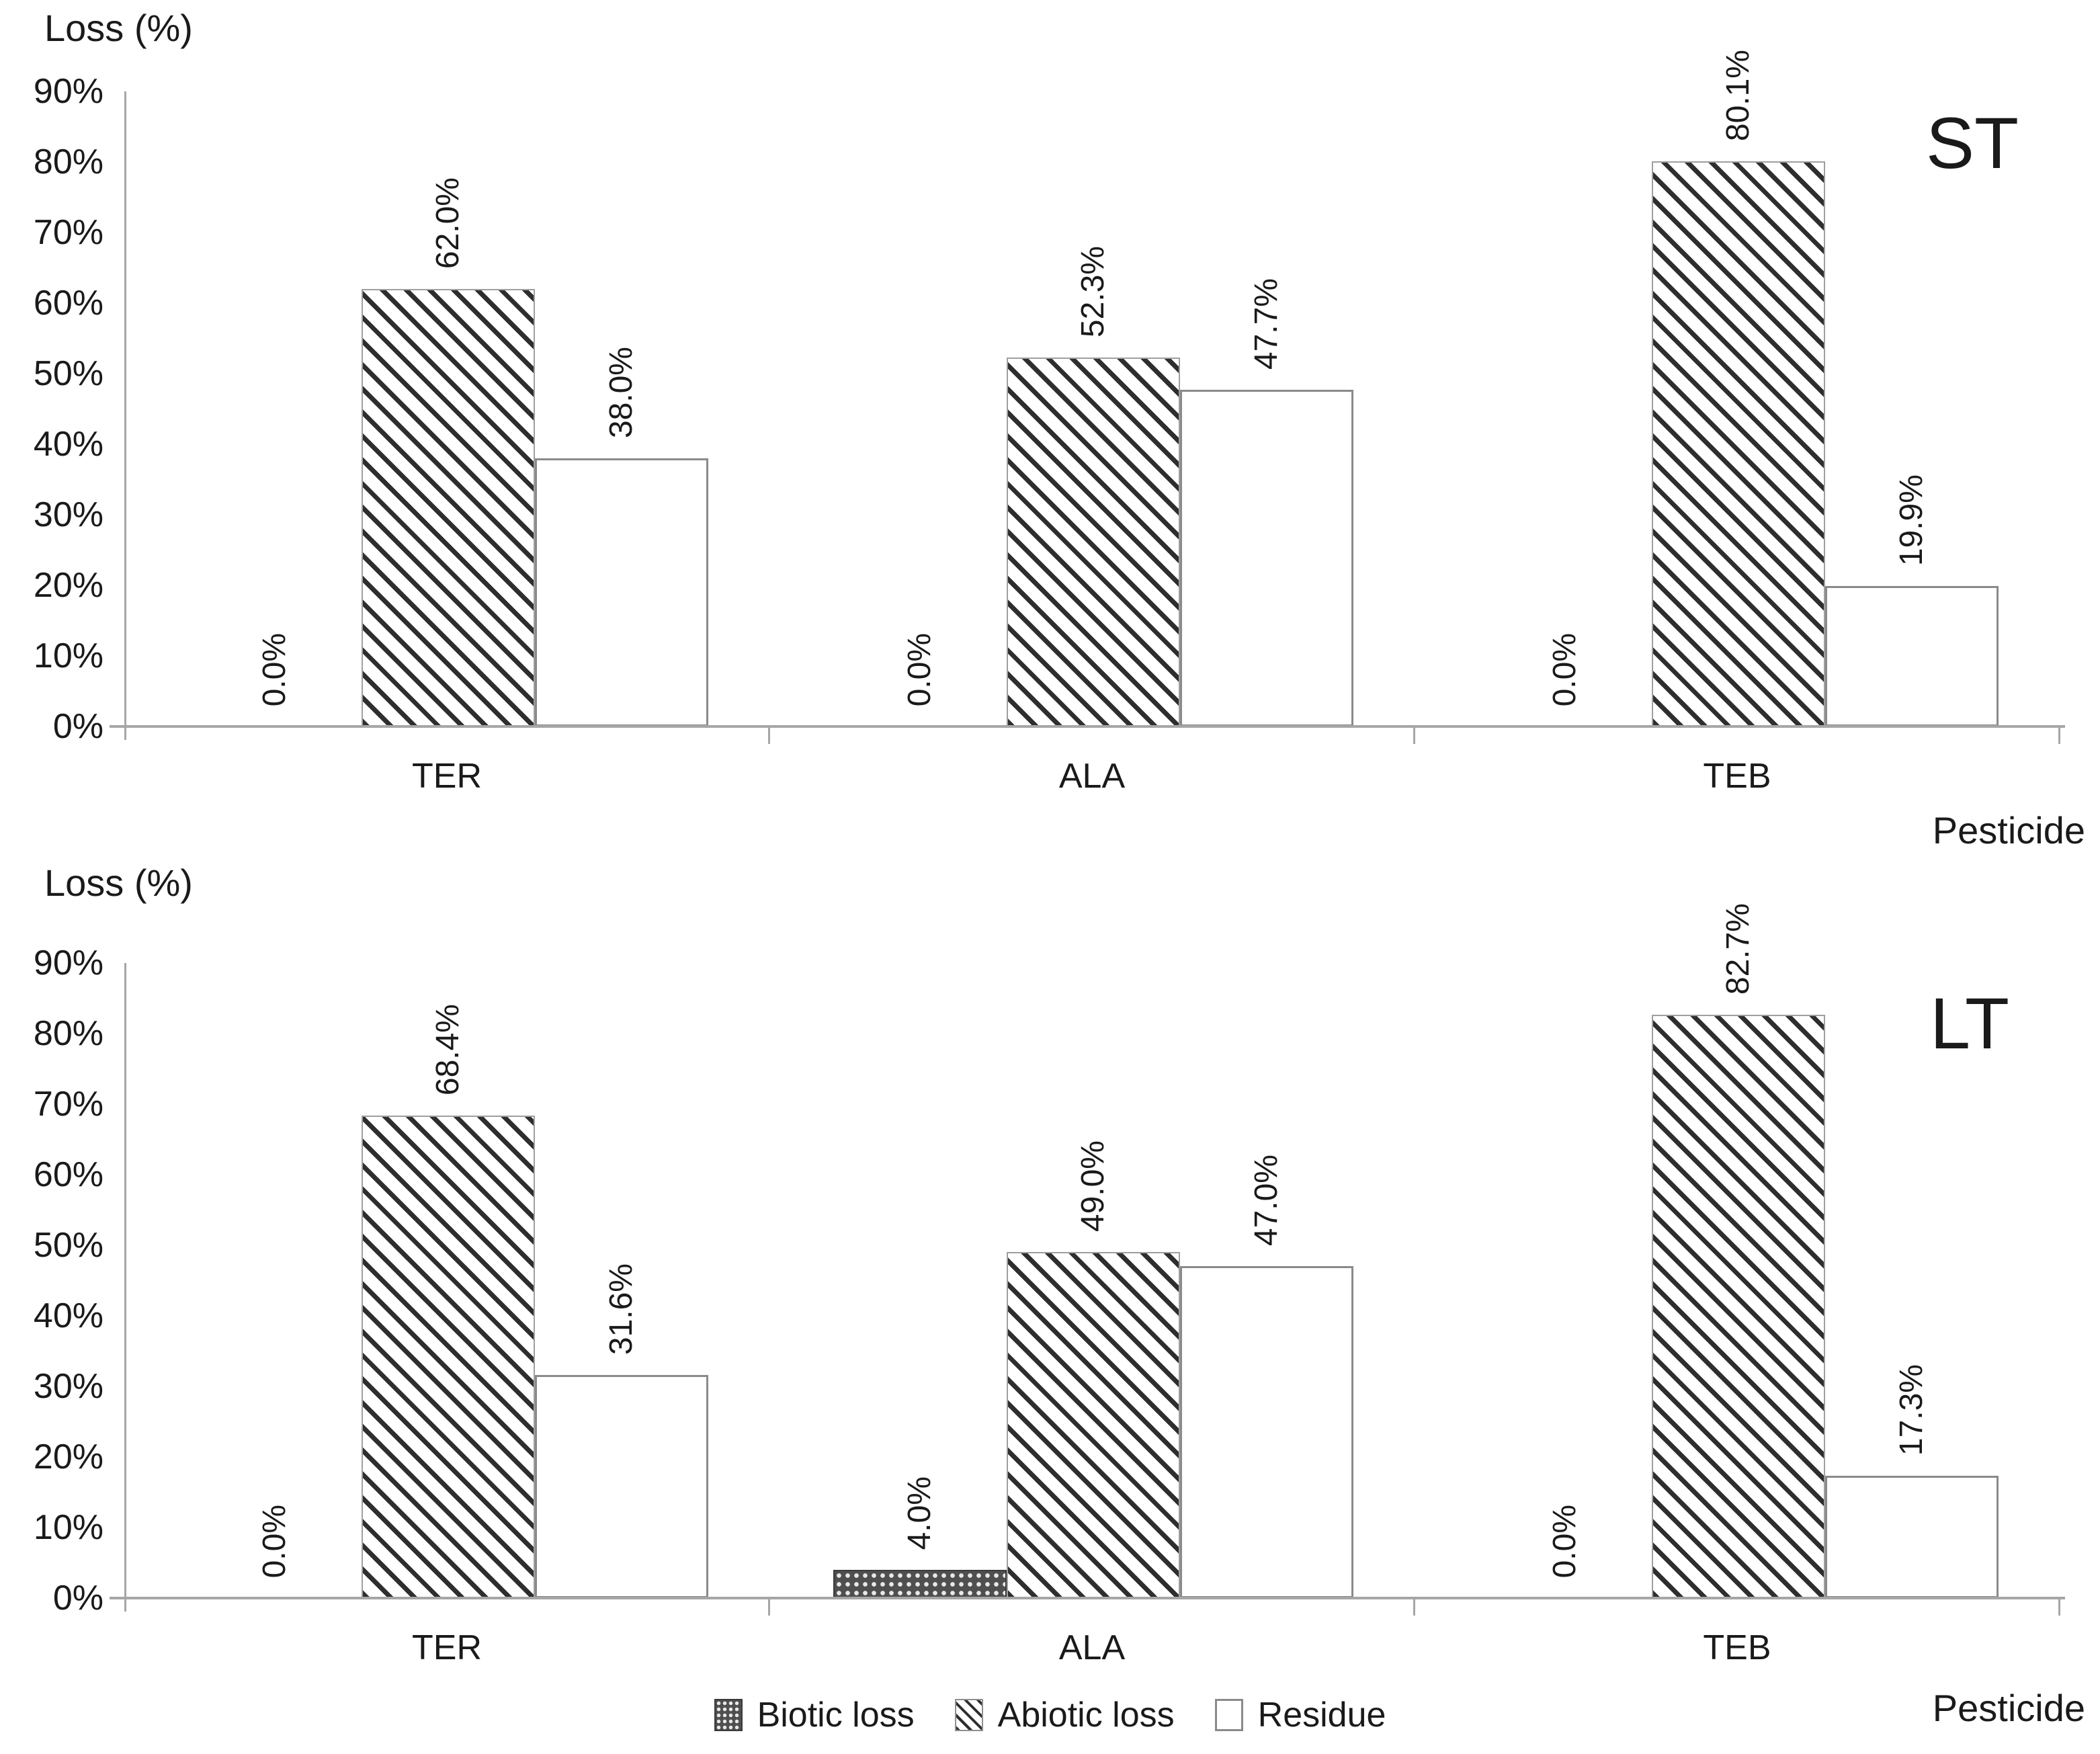 The height and width of the screenshot is (1754, 2100). Describe the element at coordinates (1565, 1541) in the screenshot. I see `lt-bar-value-label-biotic-teb: 0.0%` at that location.